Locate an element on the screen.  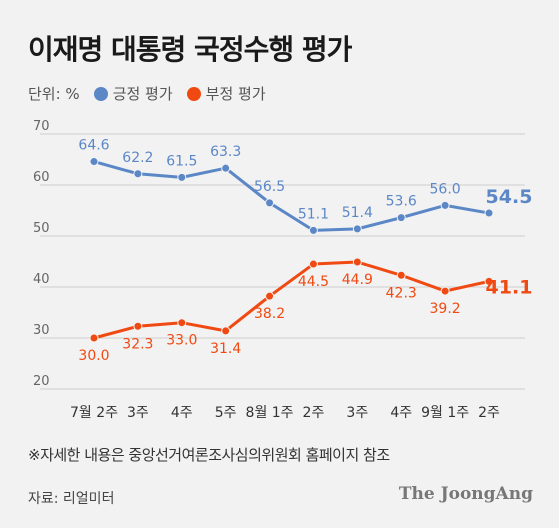
x-tick-label: 5주 is located at coordinates (226, 413).